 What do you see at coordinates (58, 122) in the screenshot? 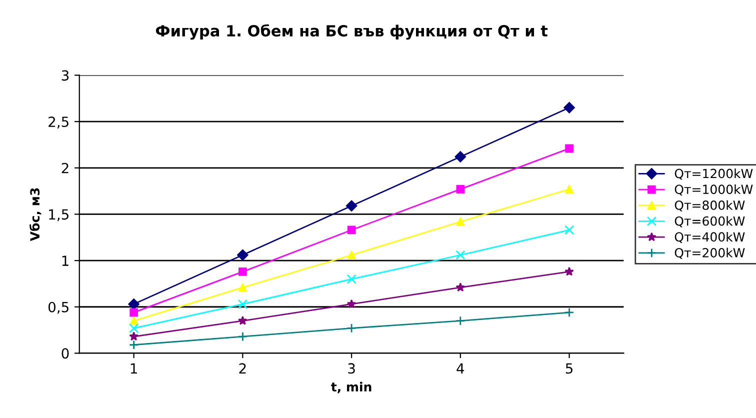
I see `y-tick-label: 2,5` at bounding box center [58, 122].